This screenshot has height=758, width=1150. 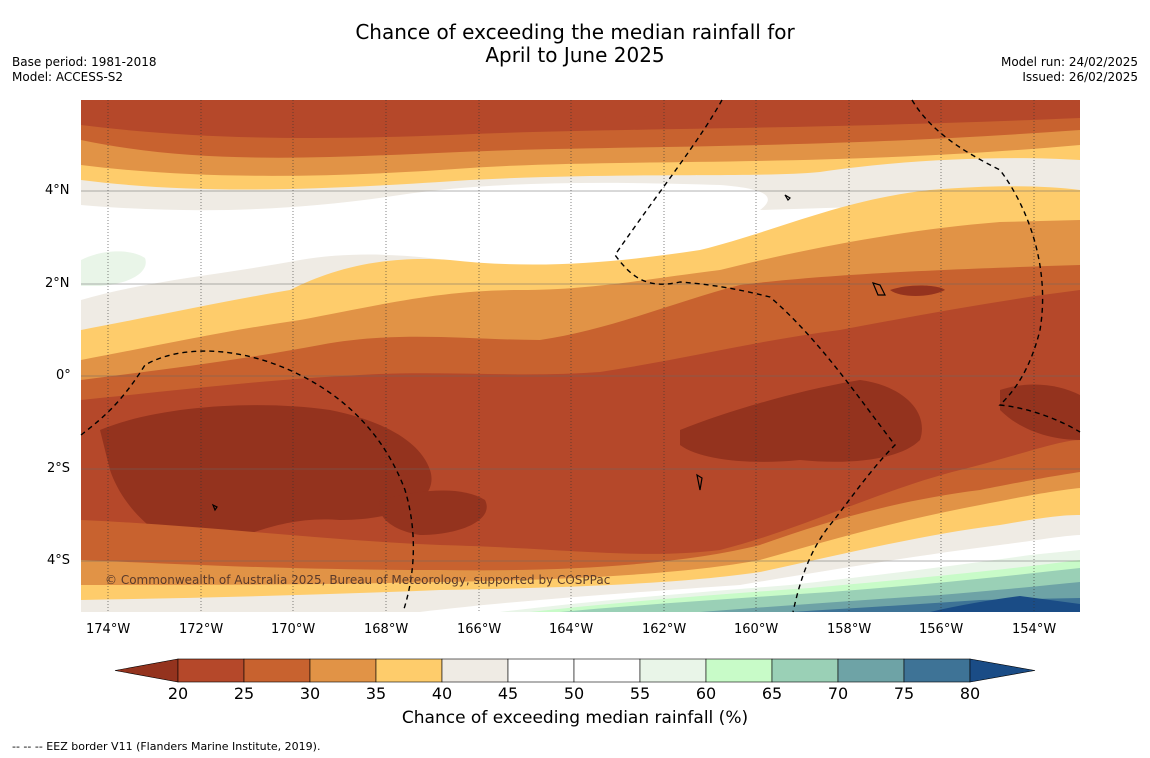 What do you see at coordinates (479, 629) in the screenshot?
I see `lon-tick-166w: 166°W` at bounding box center [479, 629].